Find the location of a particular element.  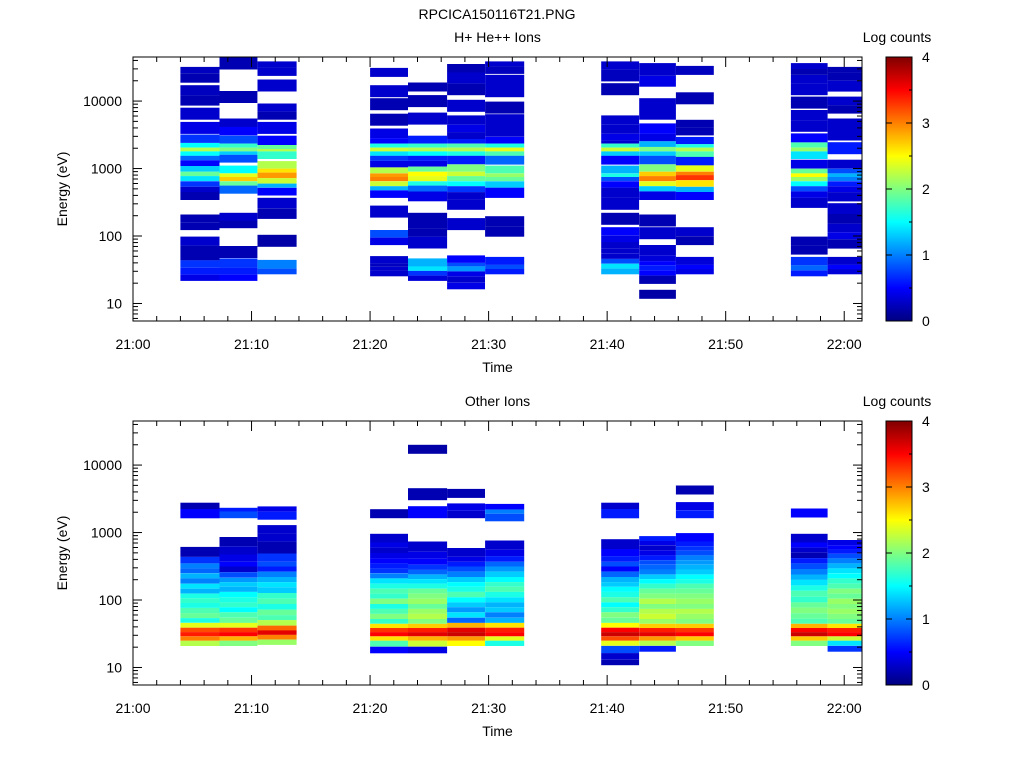

figure-title: RPCICA150116T21.PNG is located at coordinates (497, 14).